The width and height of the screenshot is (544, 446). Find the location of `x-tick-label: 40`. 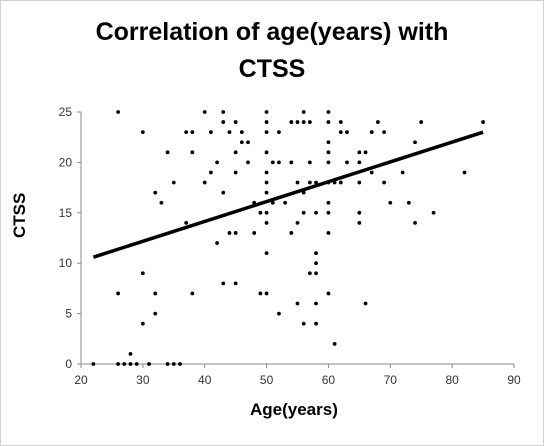

x-tick-label: 40 is located at coordinates (205, 380).